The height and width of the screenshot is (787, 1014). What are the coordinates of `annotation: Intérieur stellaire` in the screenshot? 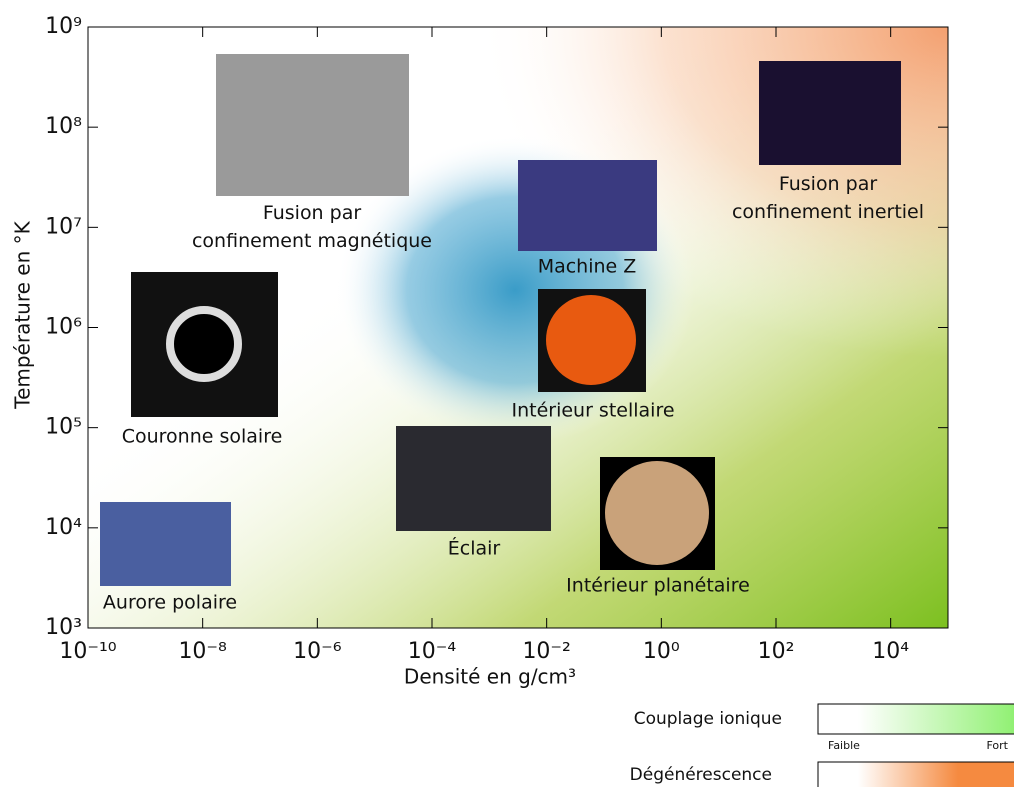 It's located at (592, 411).